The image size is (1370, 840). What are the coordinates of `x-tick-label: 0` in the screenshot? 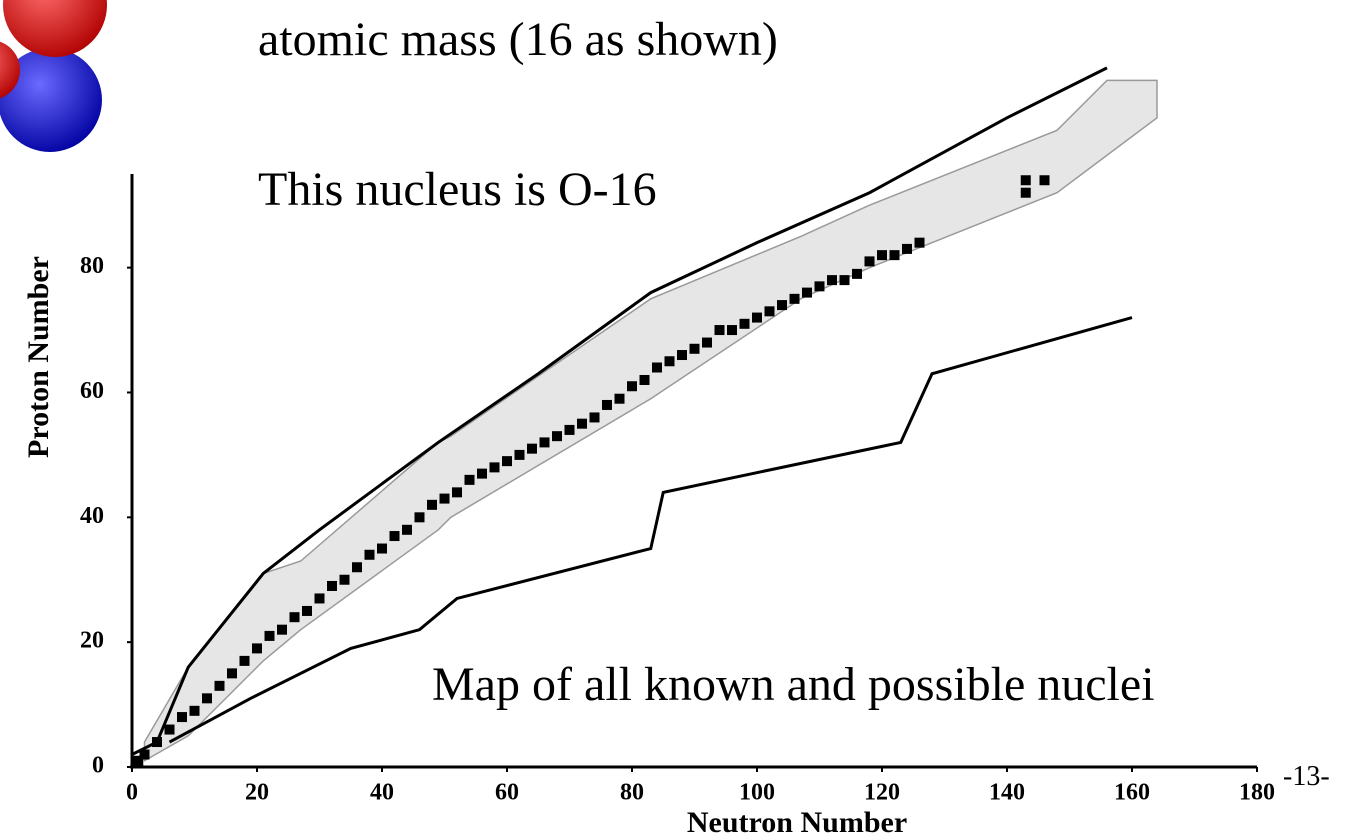 It's located at (132, 793).